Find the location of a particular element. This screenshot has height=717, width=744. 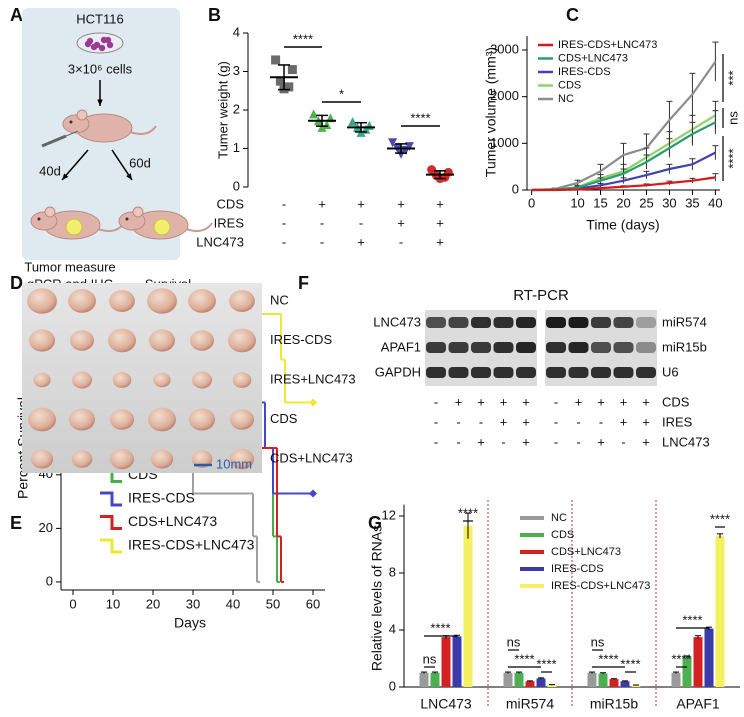

x-tick-label: 35 is located at coordinates (692, 202).